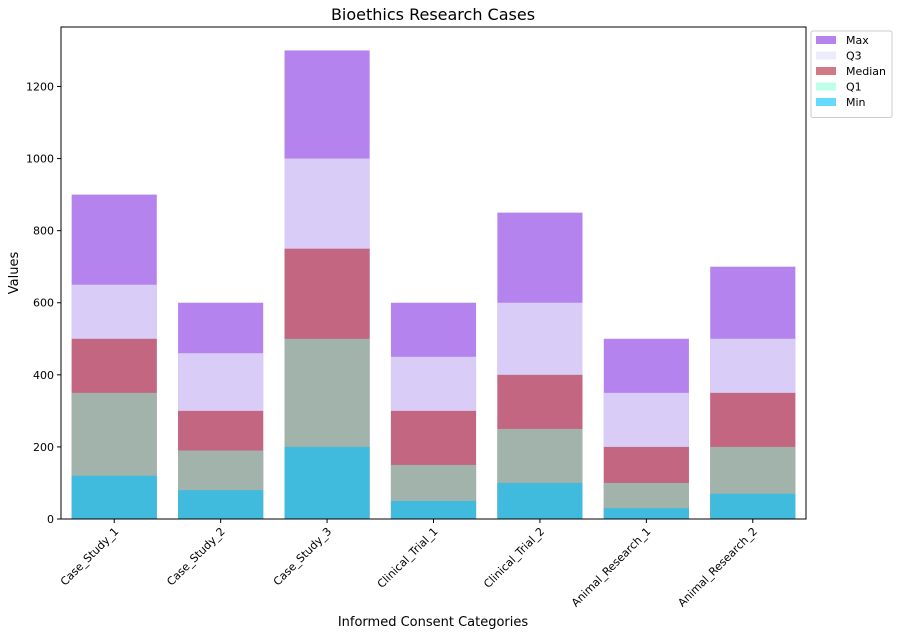  What do you see at coordinates (856, 102) in the screenshot?
I see `legend-label-min: Min` at bounding box center [856, 102].